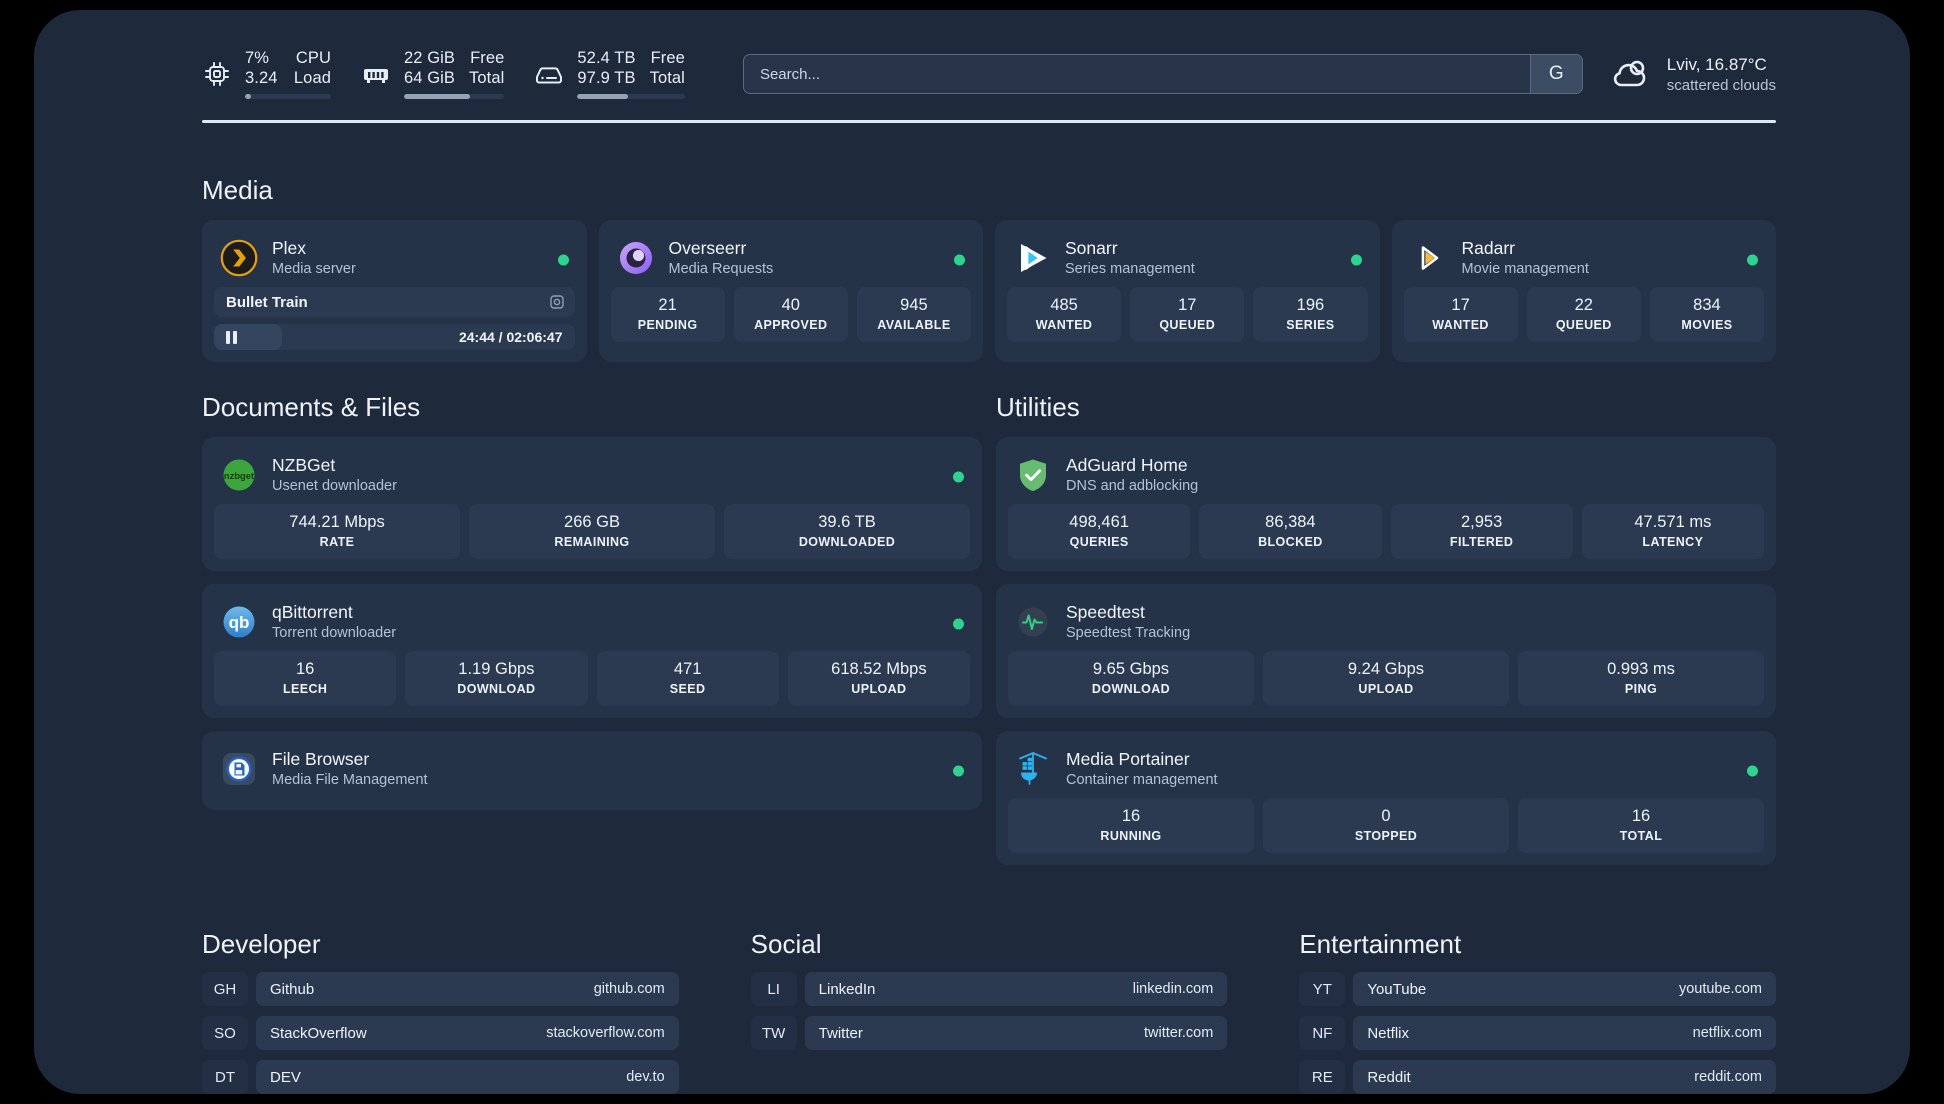 This screenshot has height=1104, width=1944. I want to click on bookmark-badge: GH, so click(225, 989).